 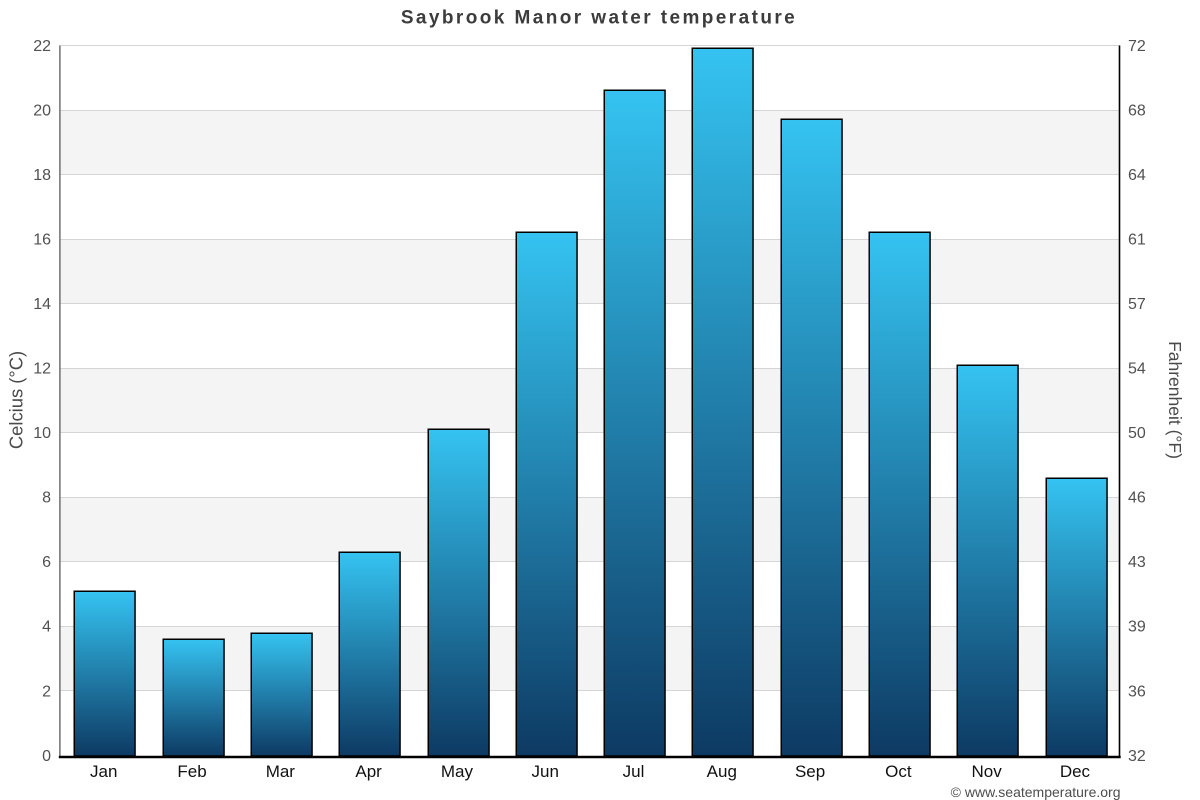 I want to click on svg-text: 20, so click(x=42, y=110).